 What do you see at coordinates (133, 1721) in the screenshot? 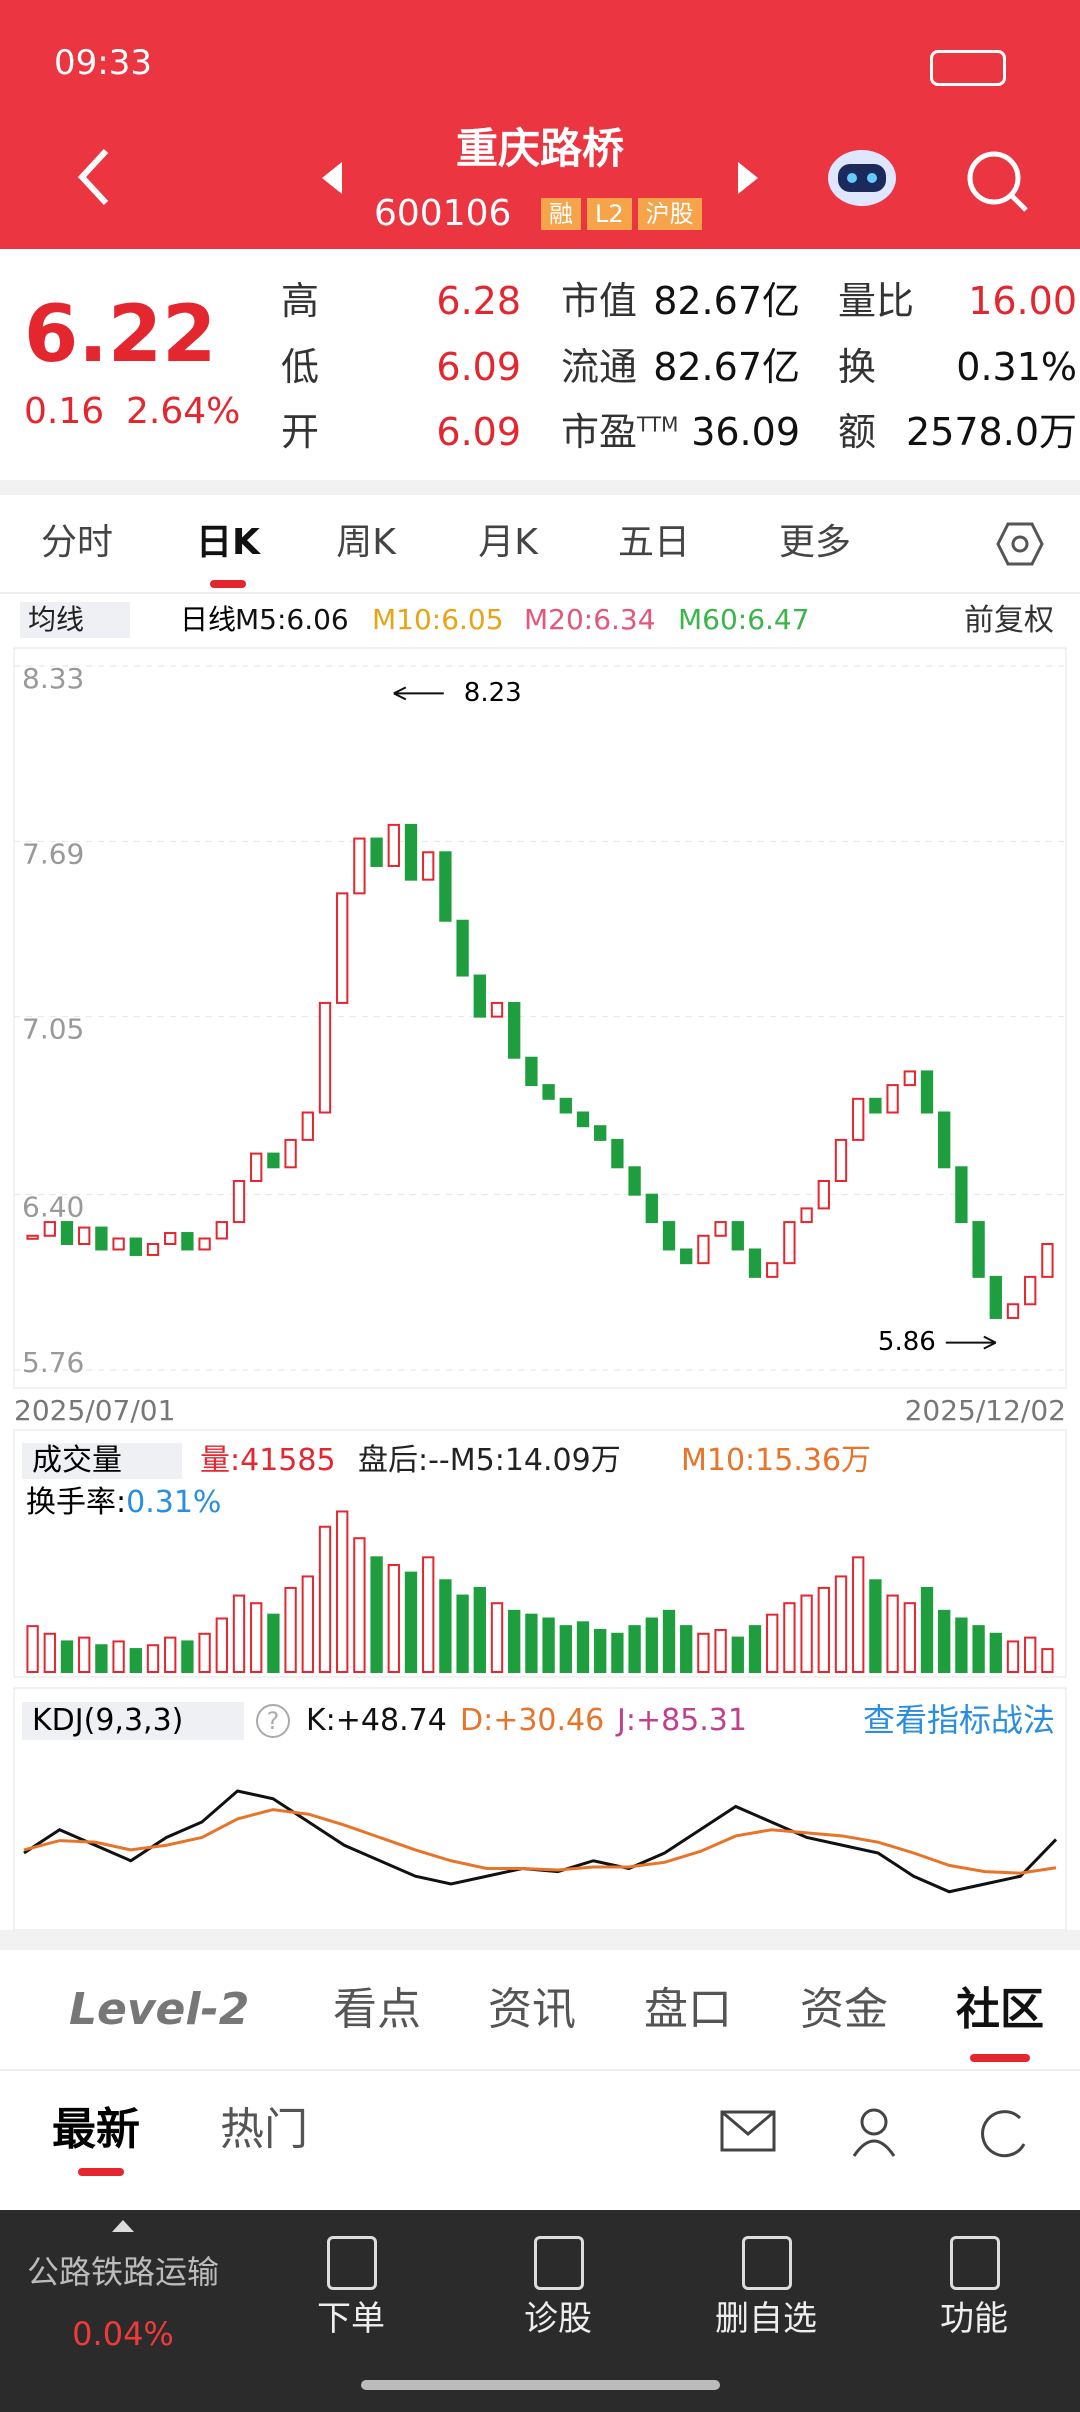
I see `kdj-selector` at bounding box center [133, 1721].